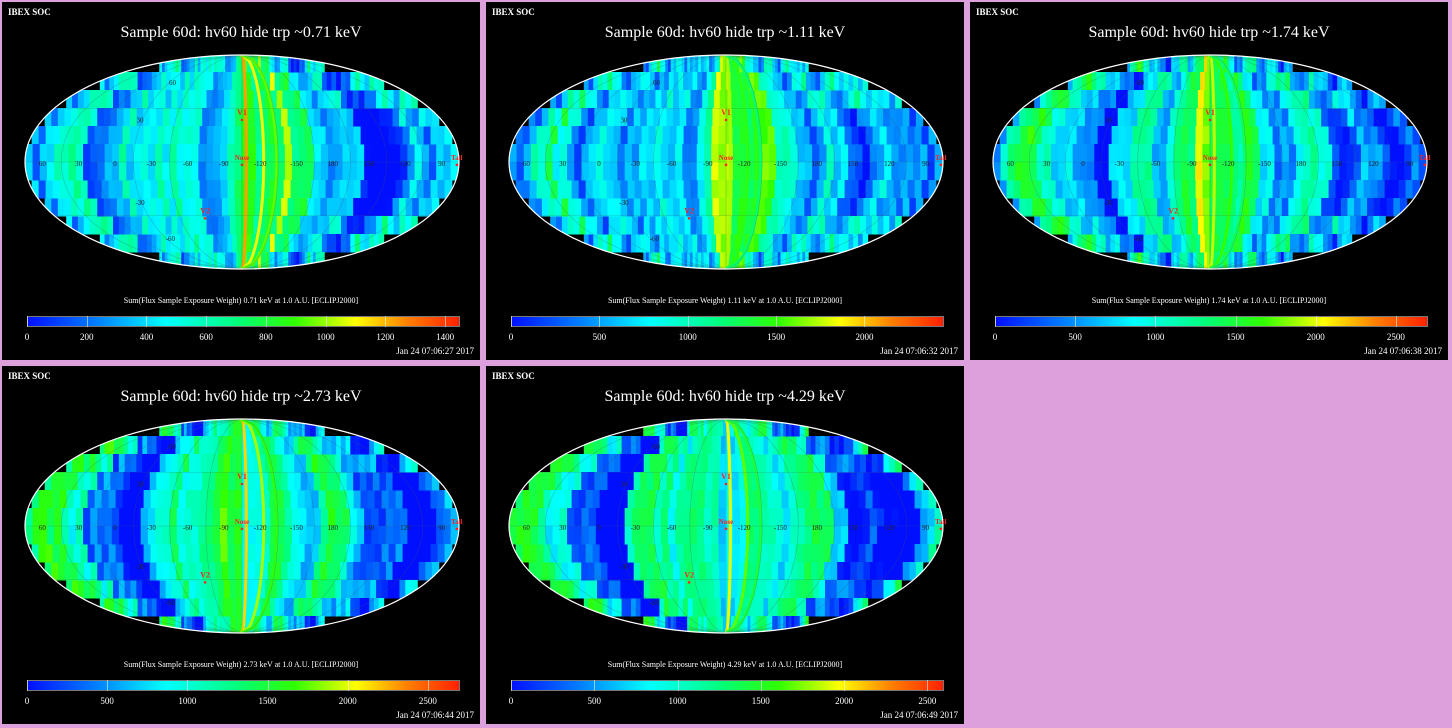  I want to click on timestamp: Jan 24 07:06:44 2017, so click(435, 715).